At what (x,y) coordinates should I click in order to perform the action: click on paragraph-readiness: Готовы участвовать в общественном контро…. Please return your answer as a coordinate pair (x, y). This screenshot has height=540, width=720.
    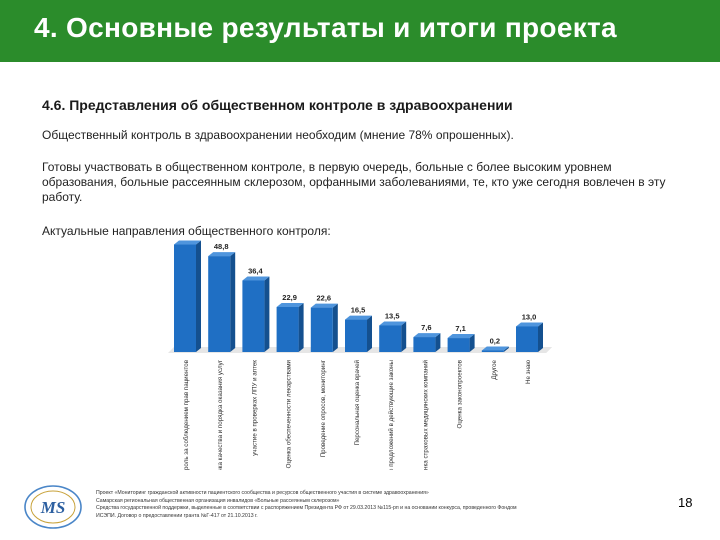
    Looking at the image, I should click on (354, 182).